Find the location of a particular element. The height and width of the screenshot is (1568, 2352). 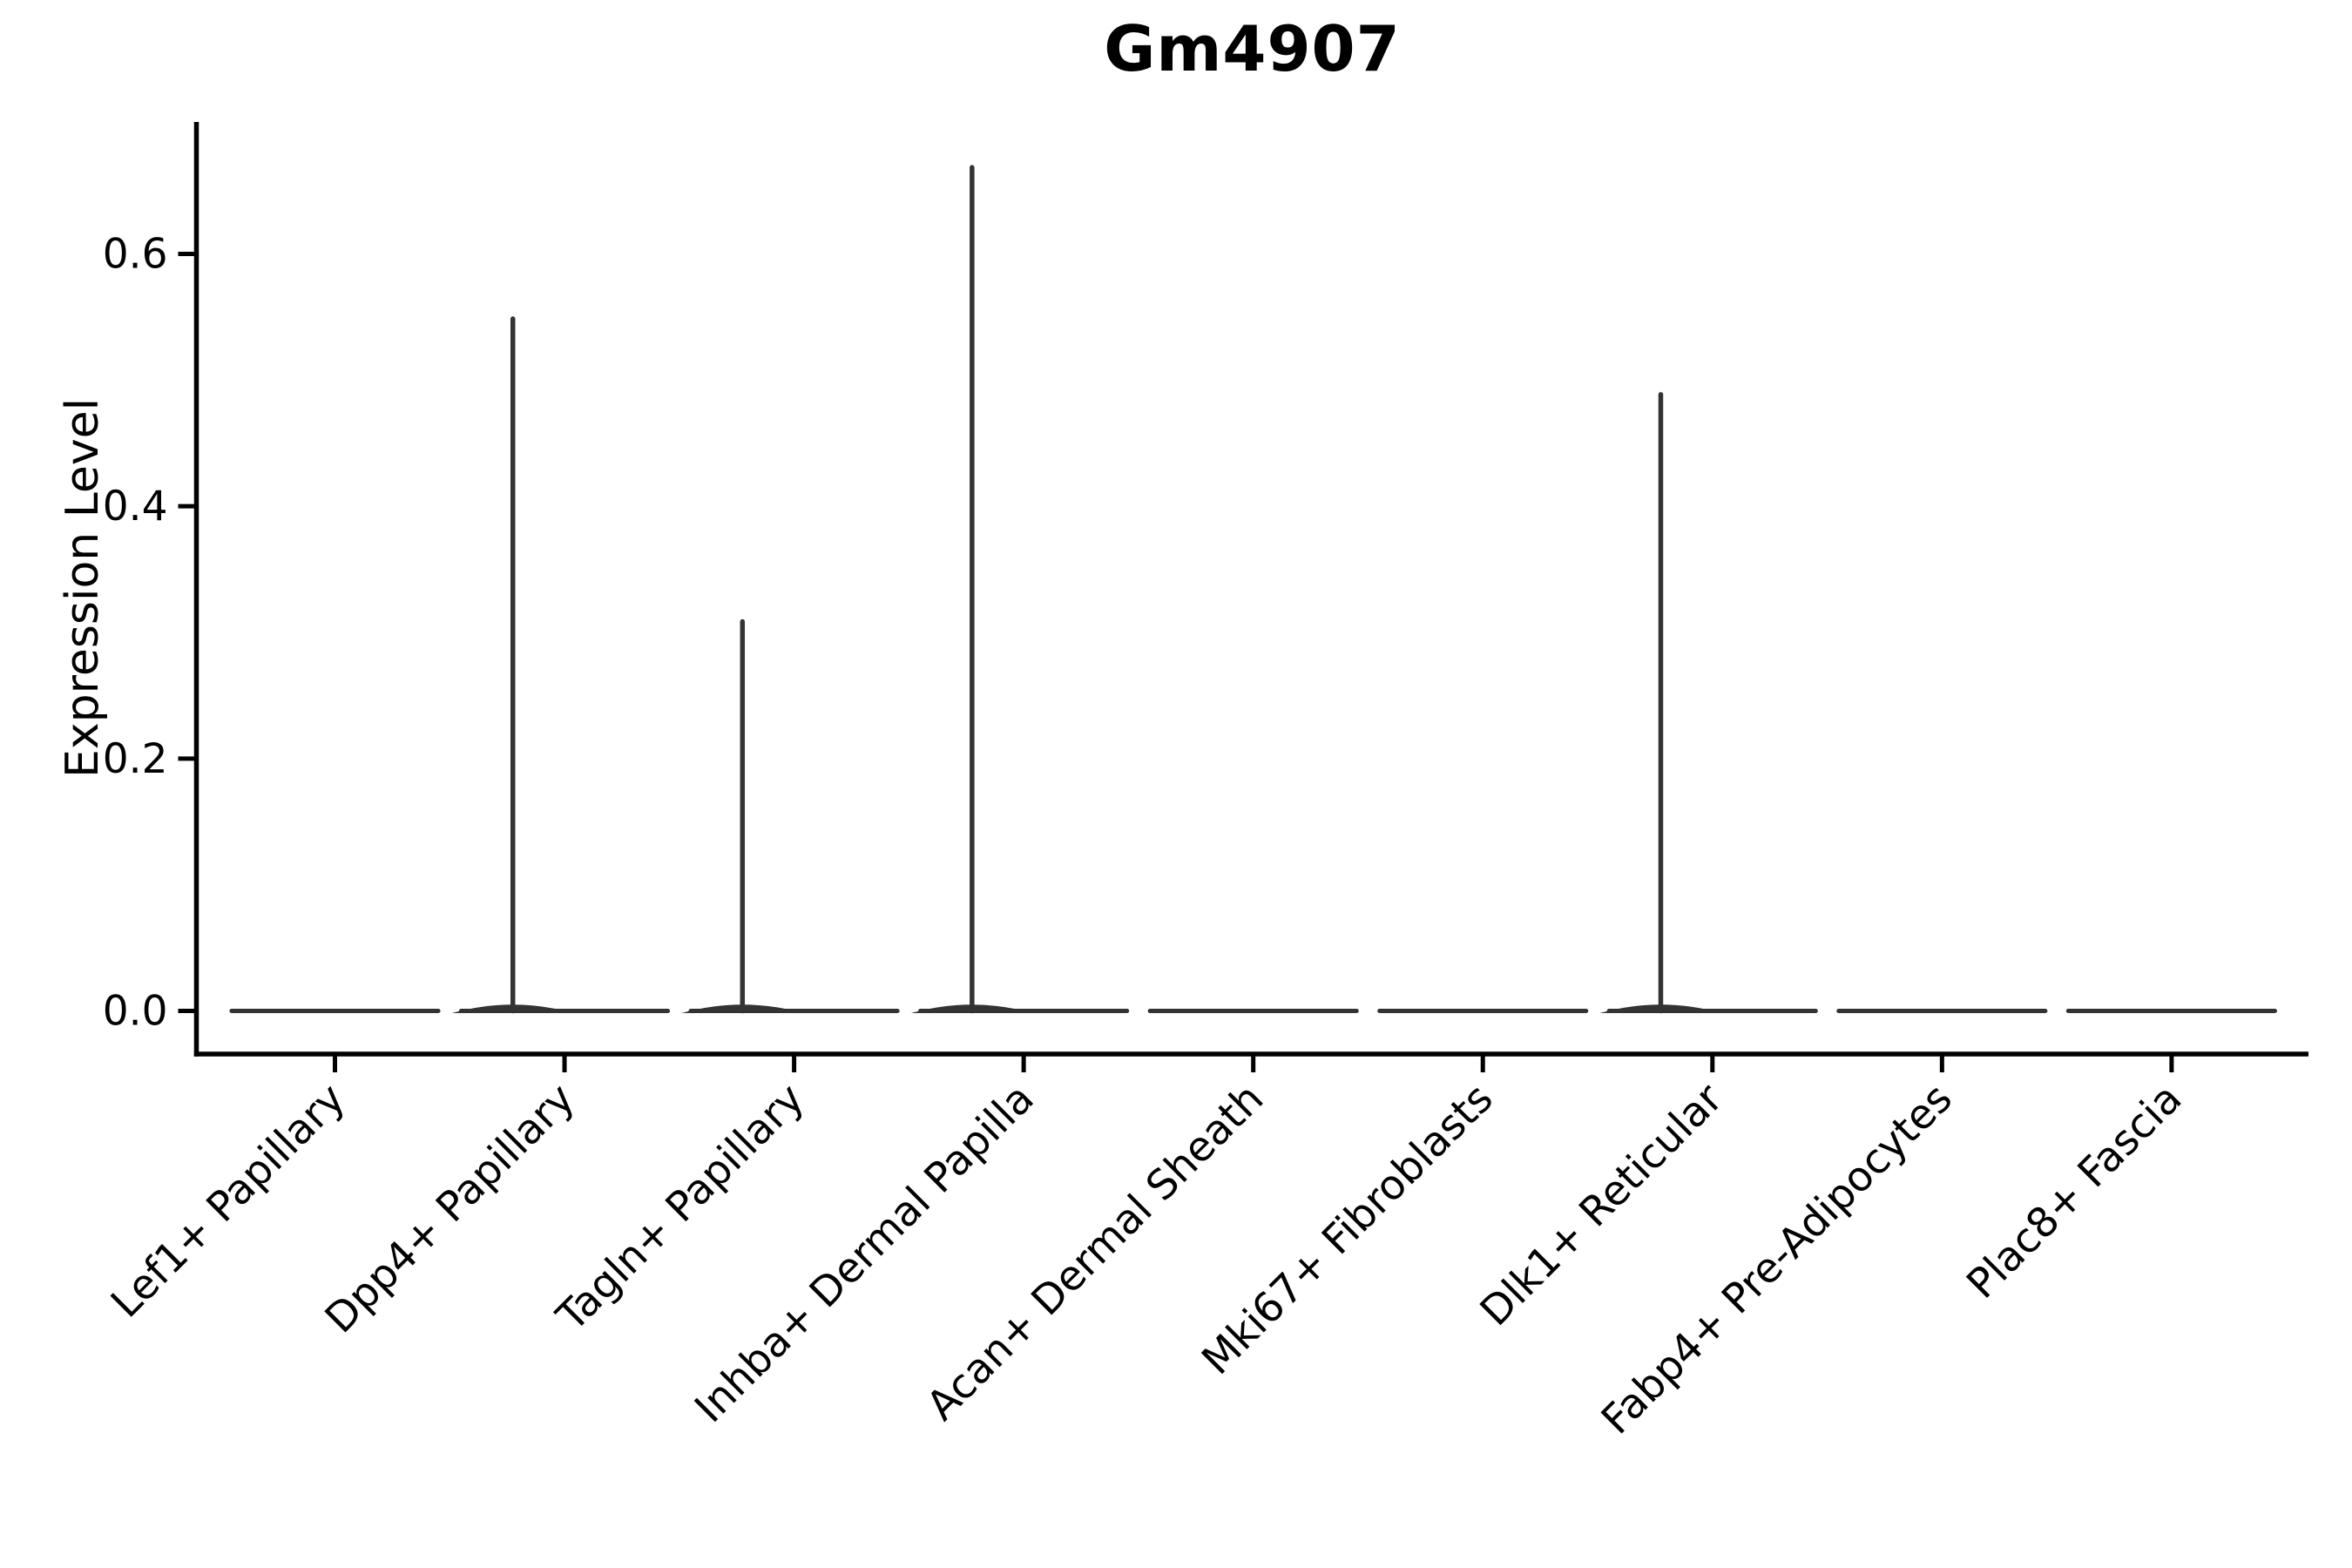

x-tick-label: Lef1+ Papillary is located at coordinates (228, 1201).